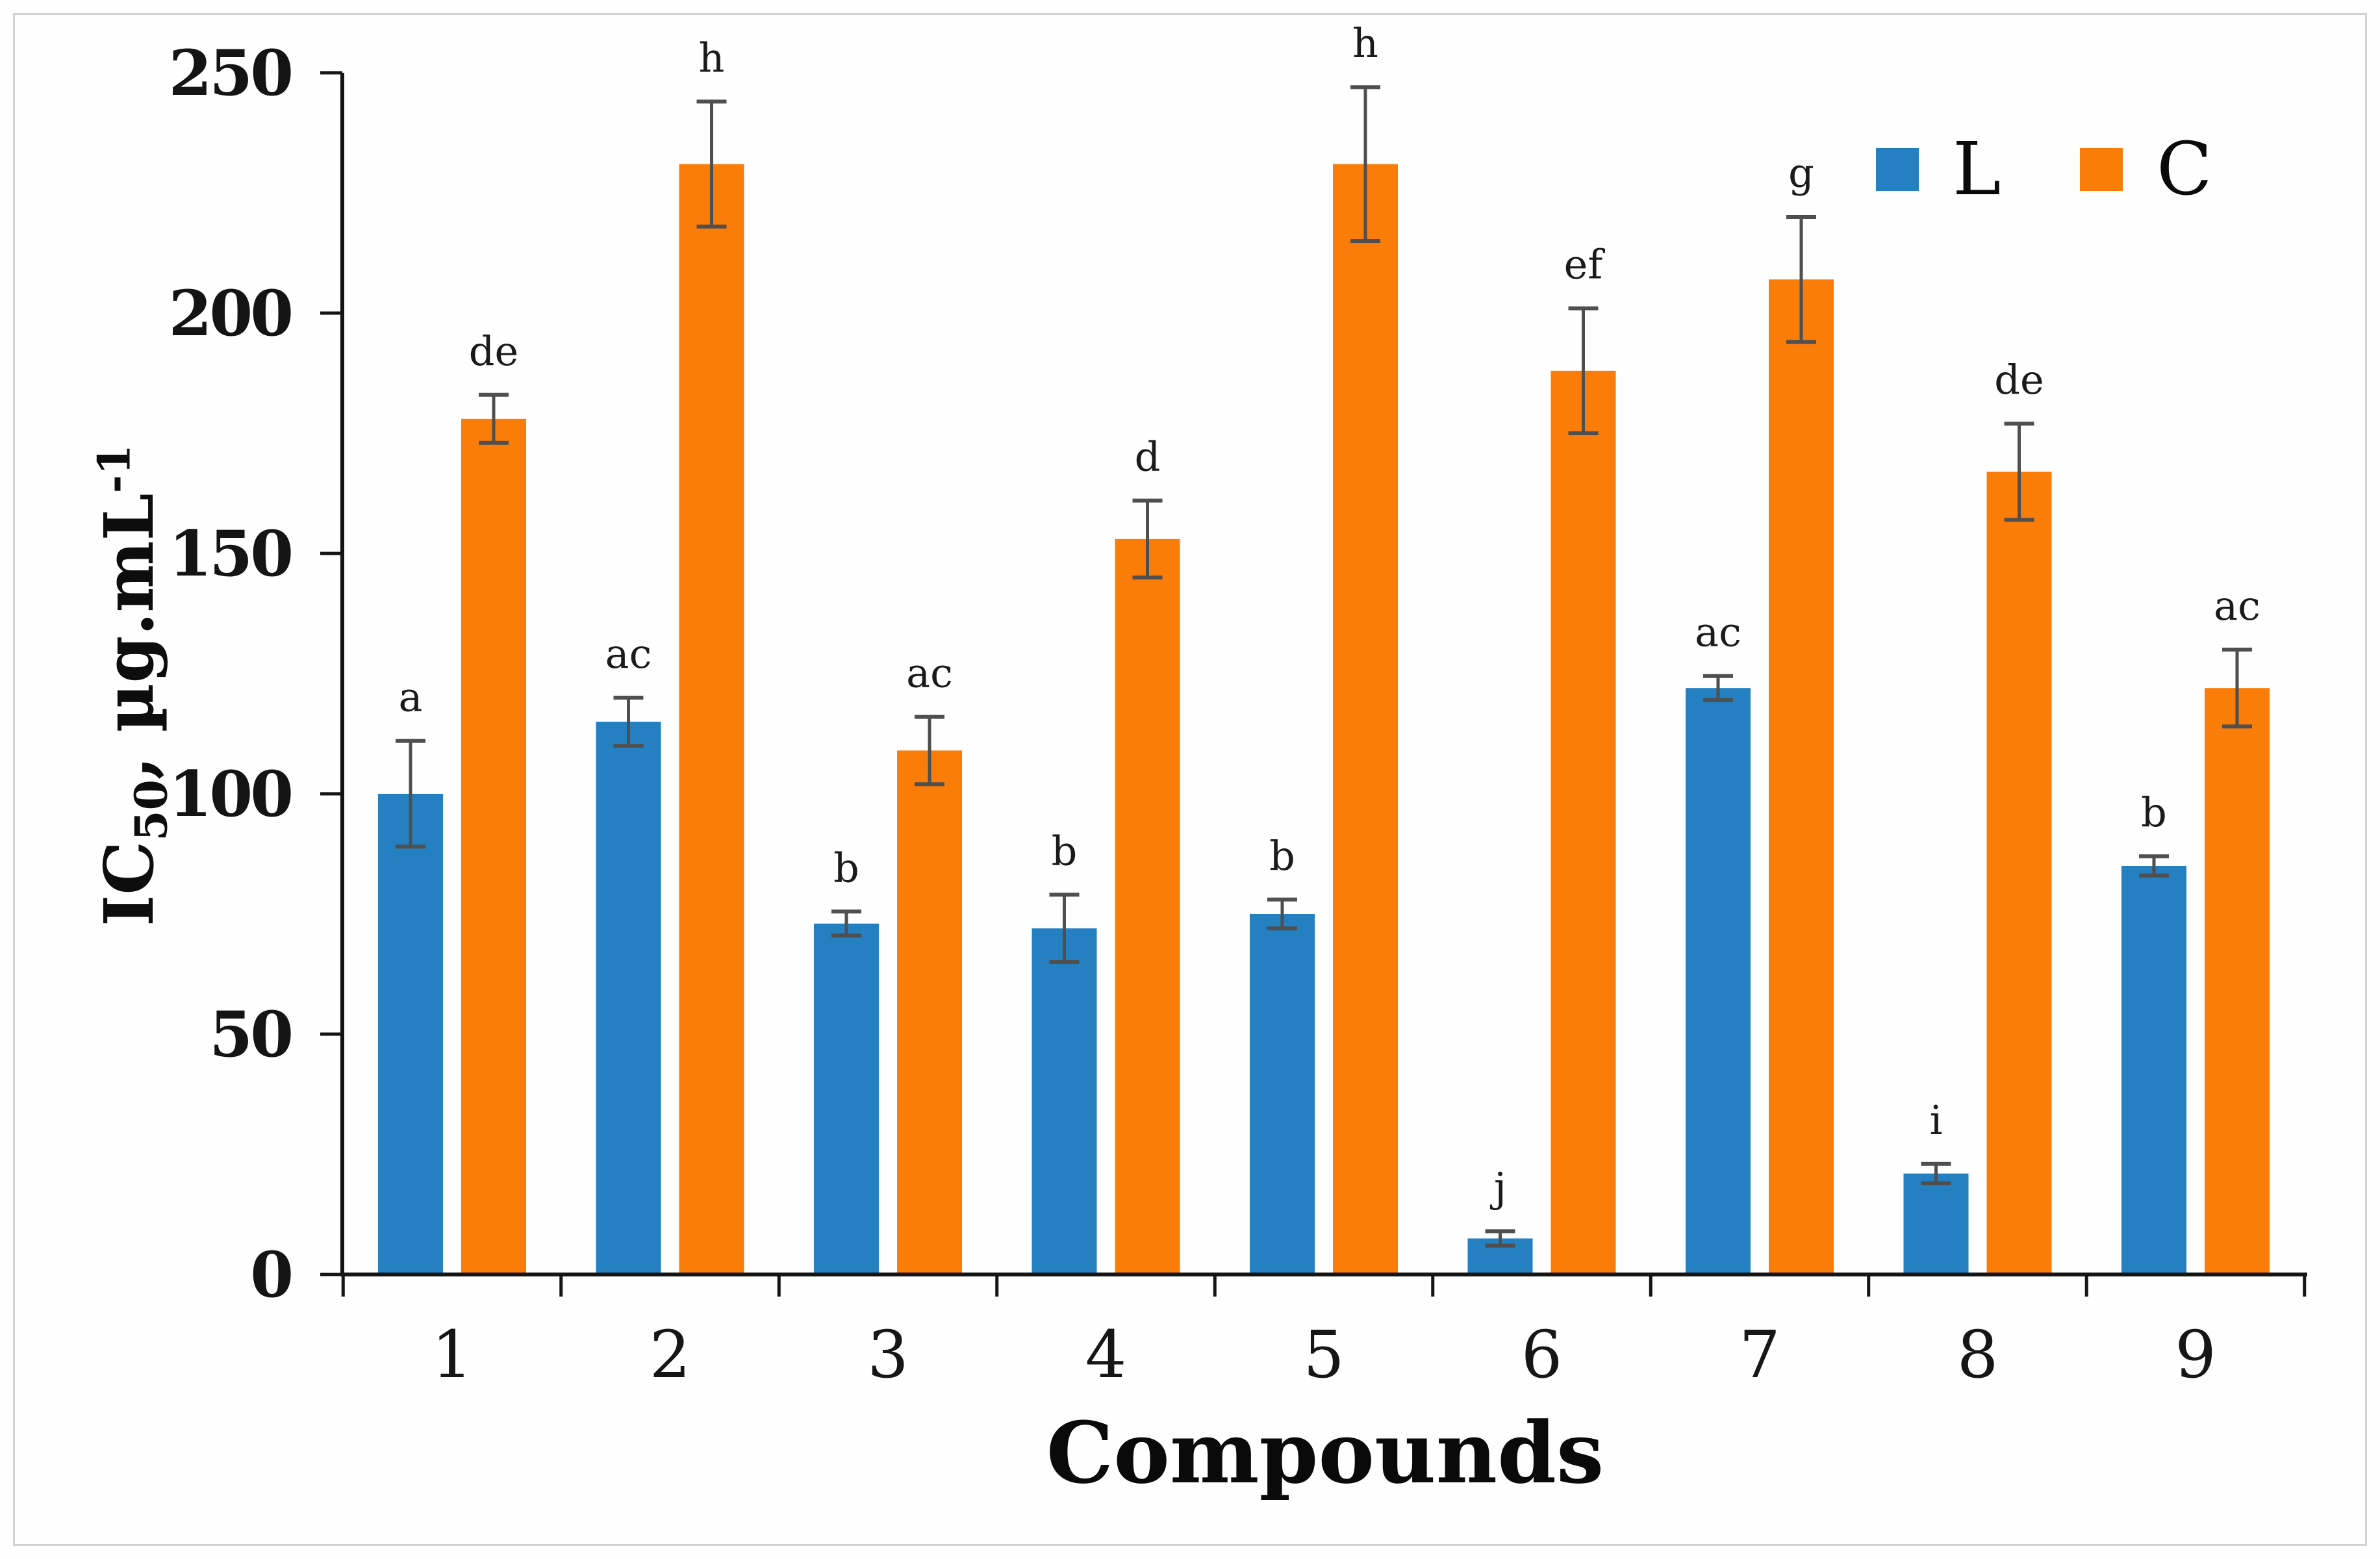 This screenshot has height=1559, width=2380. I want to click on significance-letter-l-1: a, so click(411, 697).